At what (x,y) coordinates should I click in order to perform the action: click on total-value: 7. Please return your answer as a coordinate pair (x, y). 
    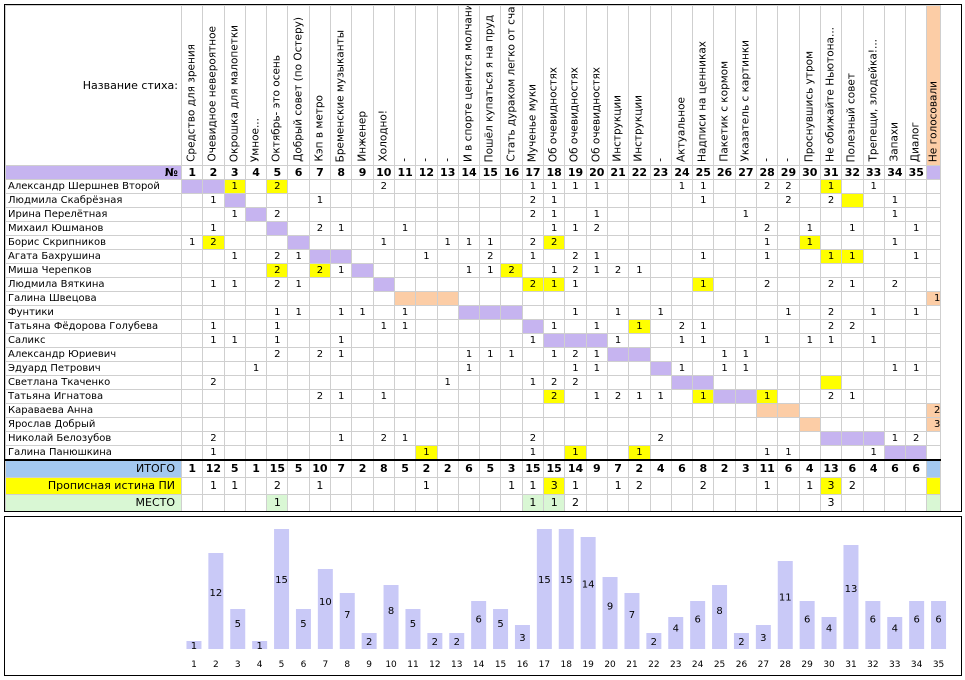
    Looking at the image, I should click on (618, 468).